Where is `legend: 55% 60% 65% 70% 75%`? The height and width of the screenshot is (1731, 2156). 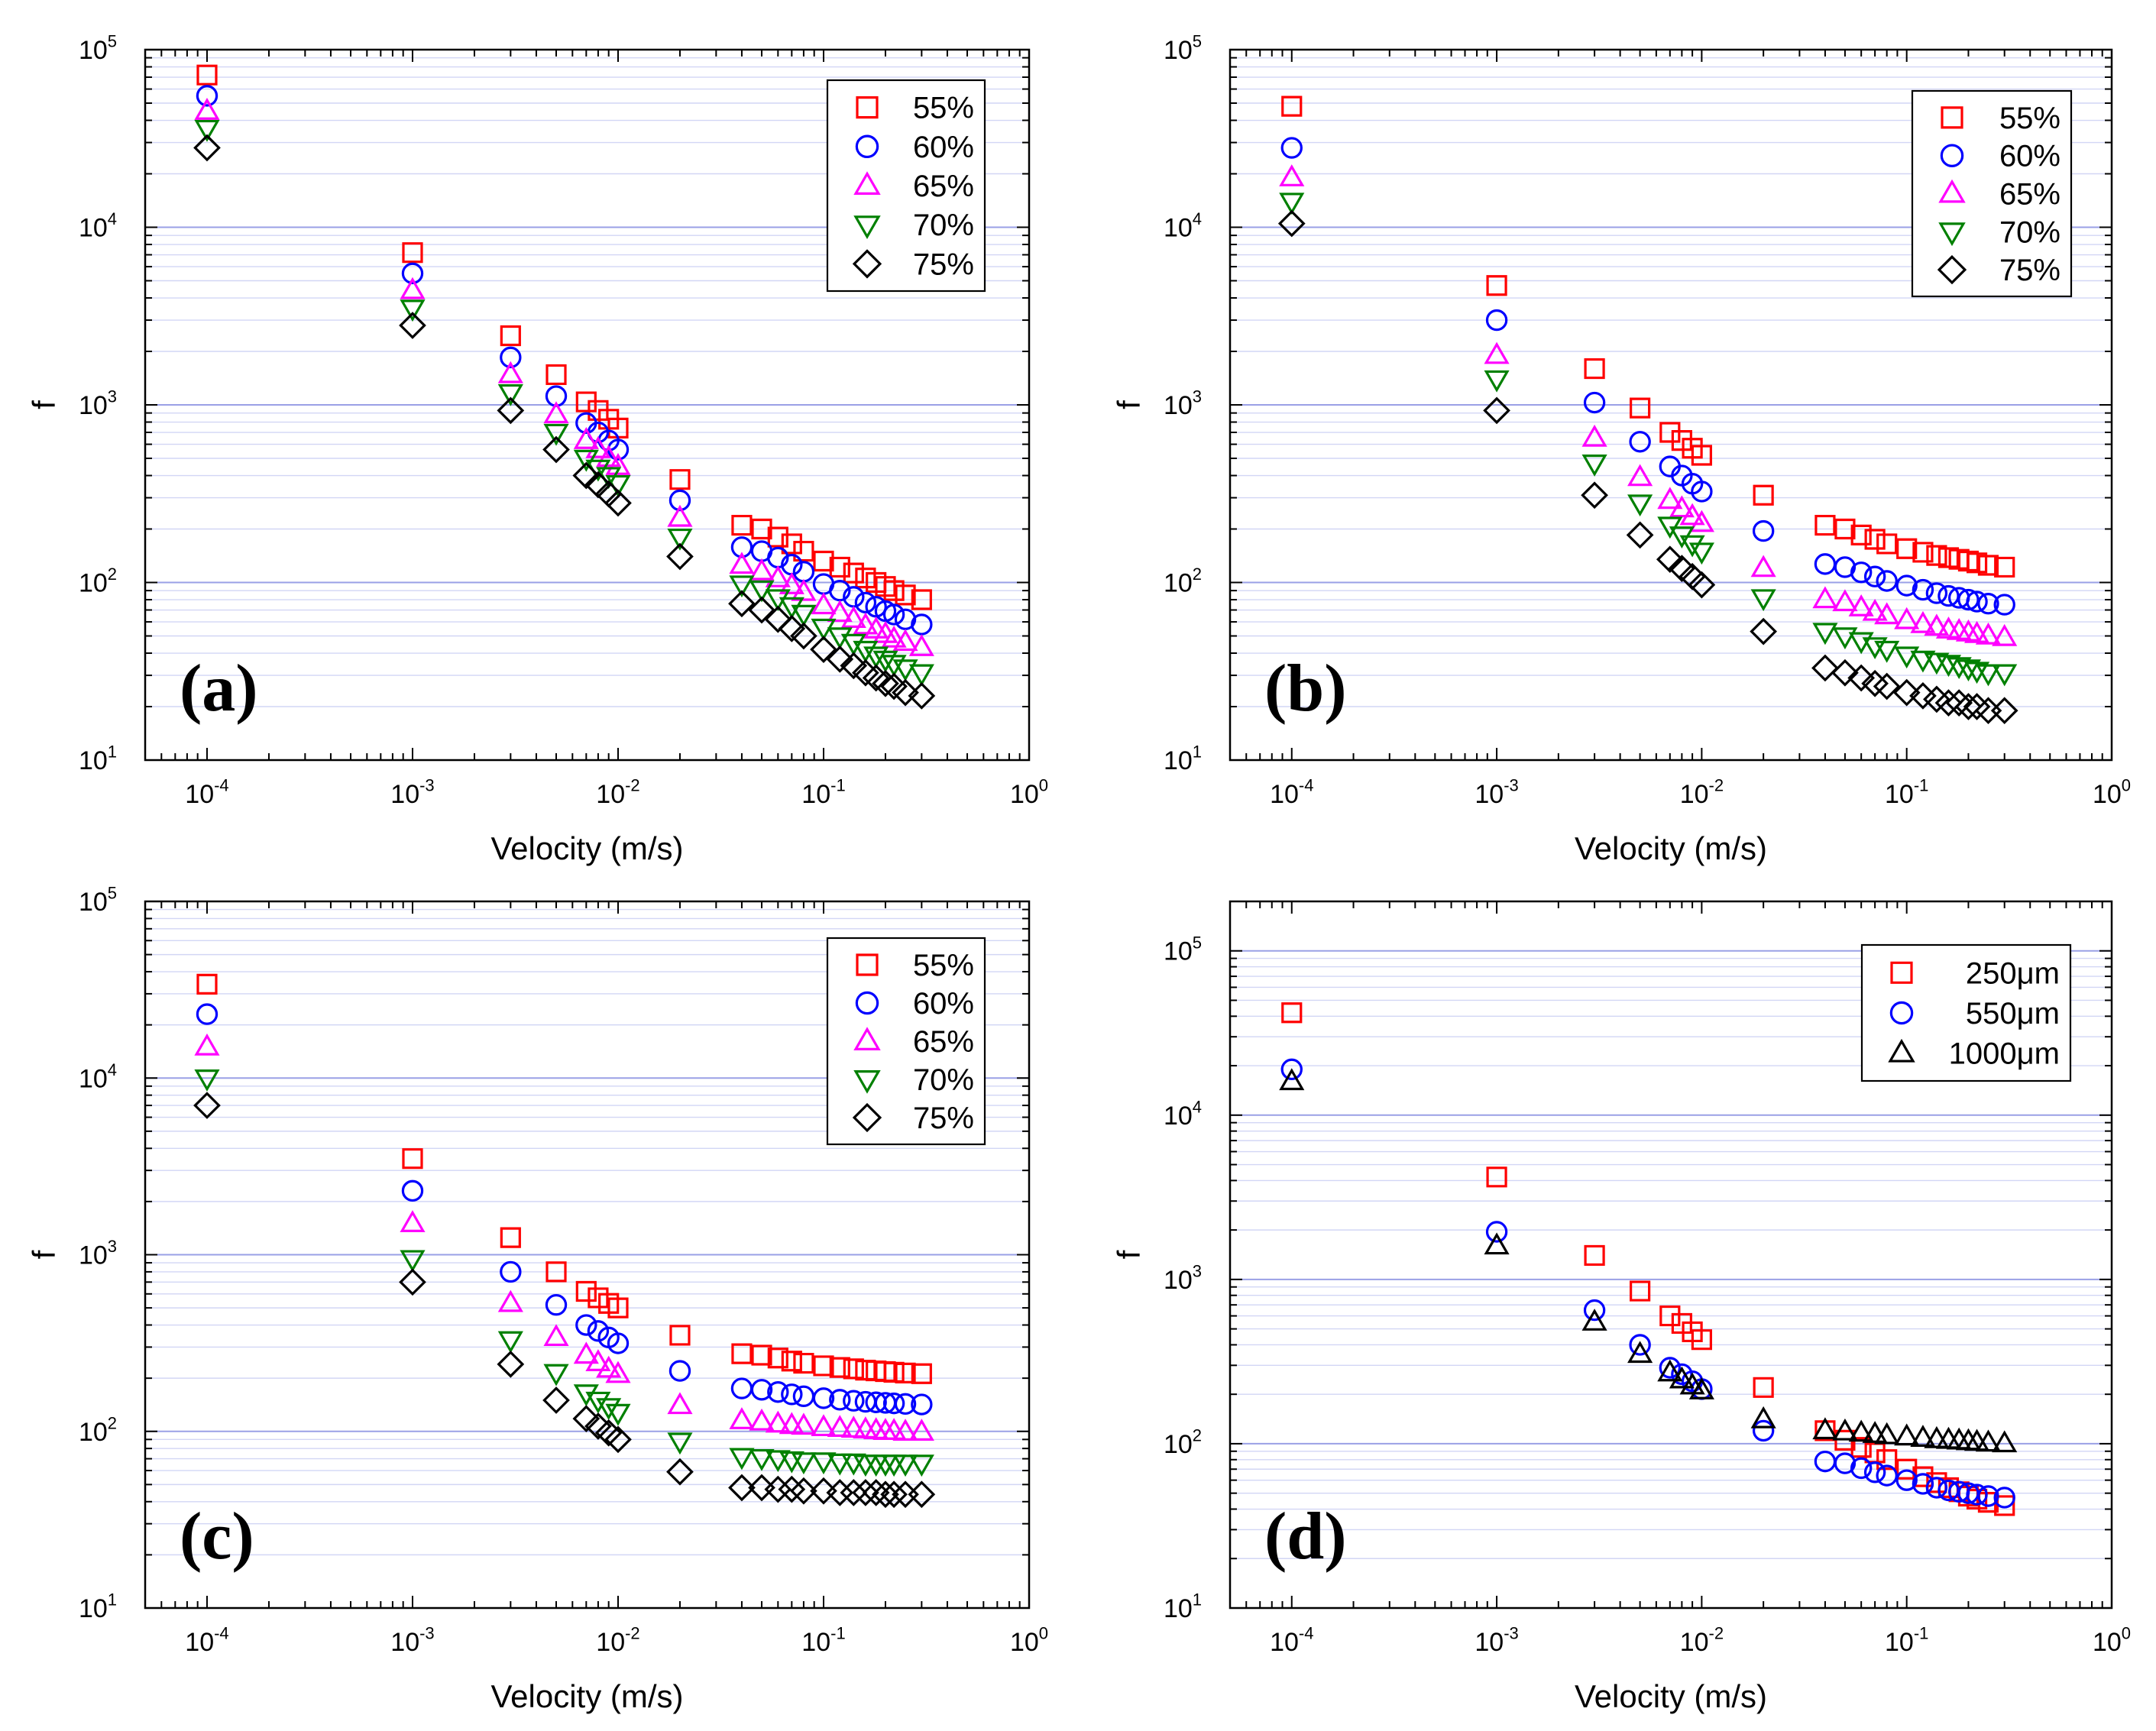 legend: 55% 60% 65% 70% 75% is located at coordinates (906, 1041).